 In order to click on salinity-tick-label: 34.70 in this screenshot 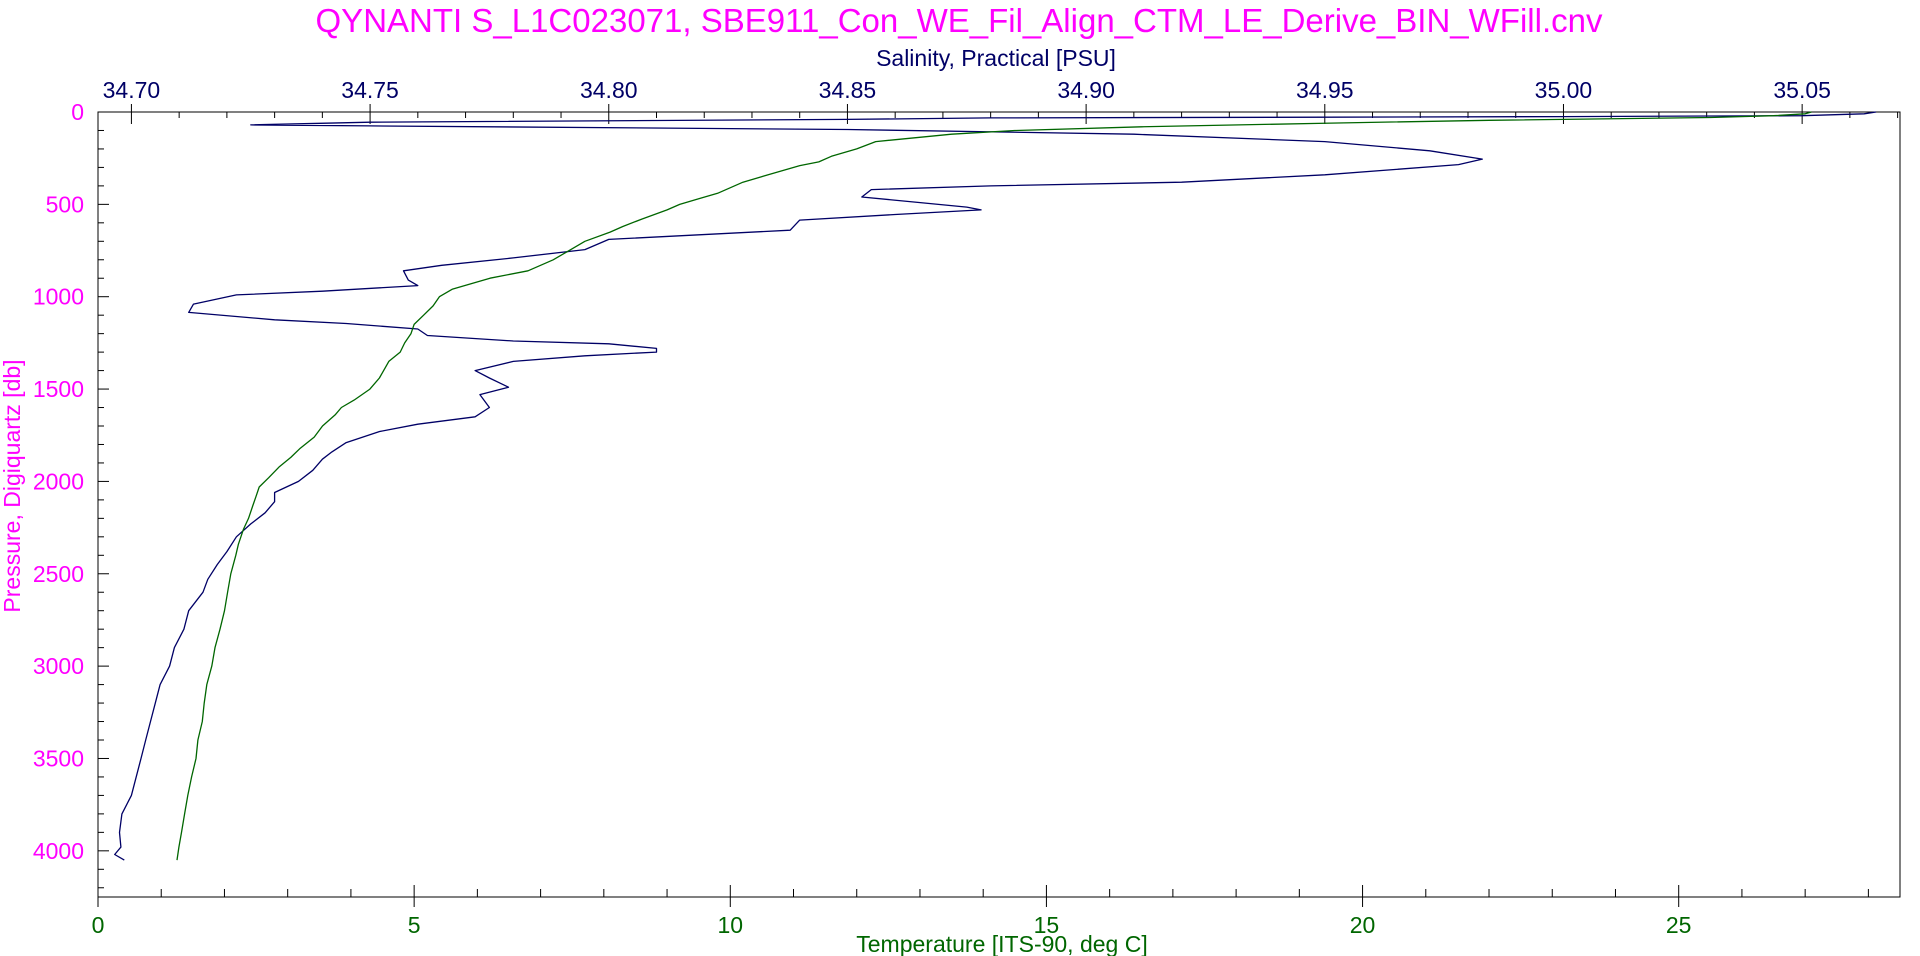, I will do `click(132, 90)`.